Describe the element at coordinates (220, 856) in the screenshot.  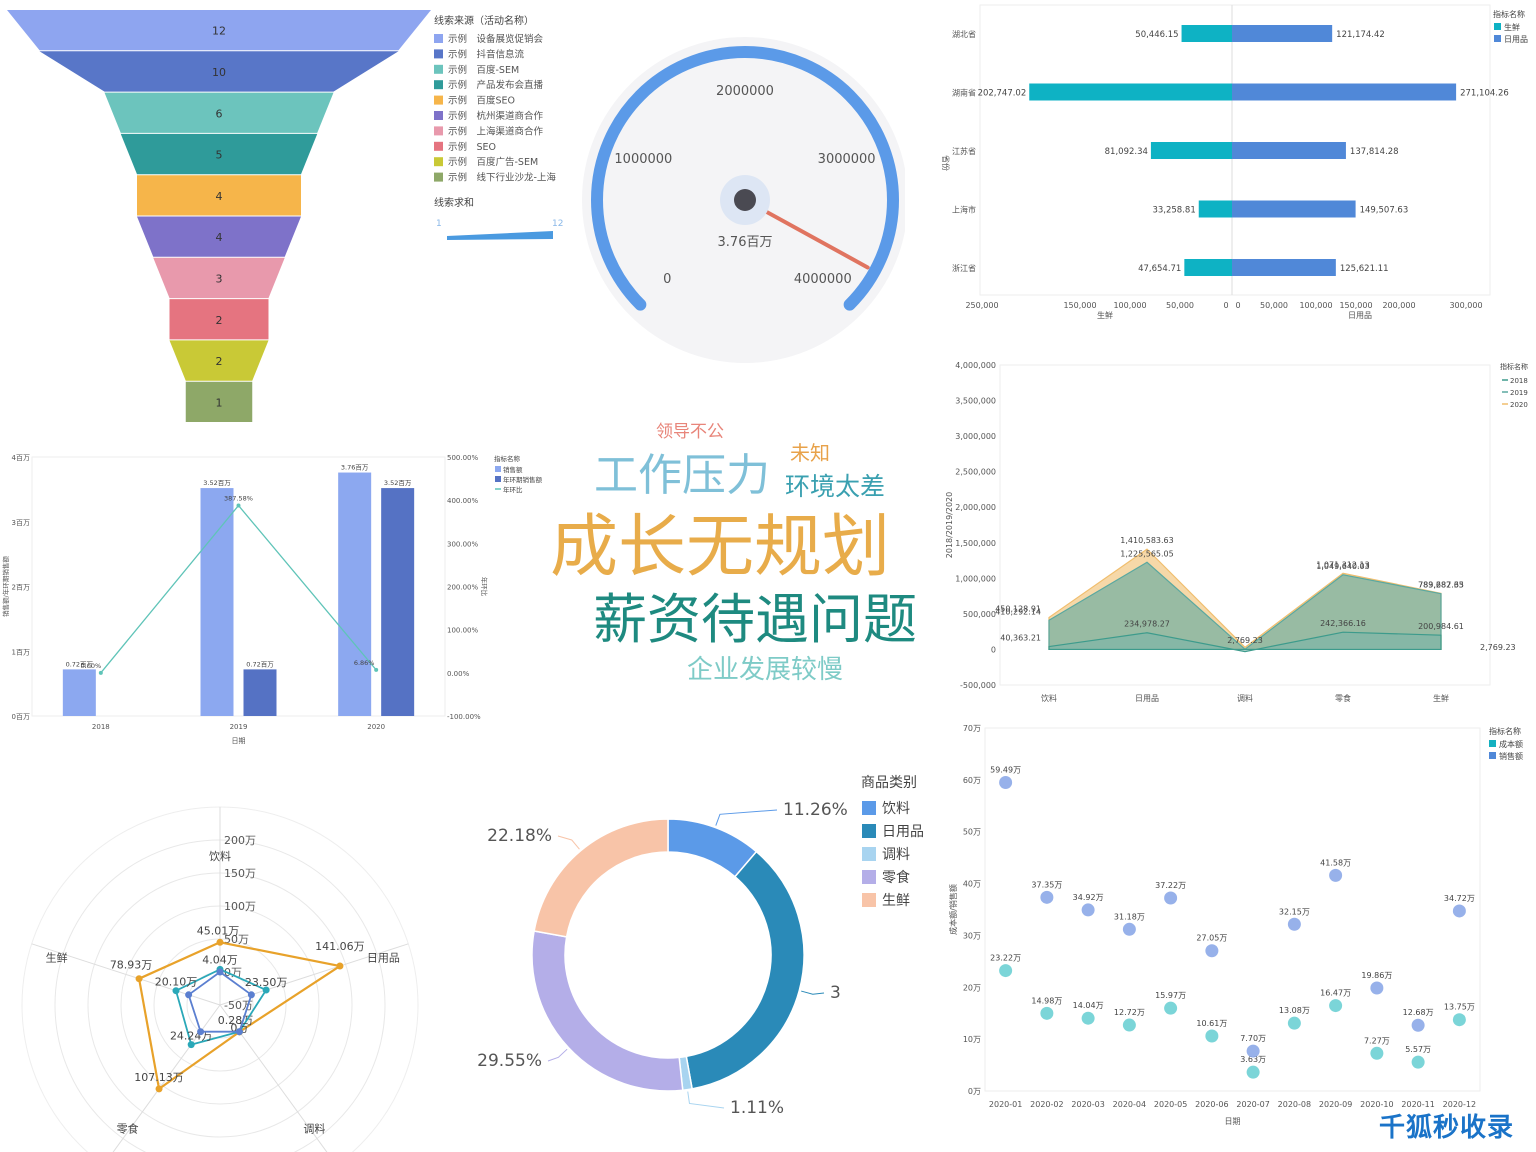
I see `radar-axis-label: 饮料` at that location.